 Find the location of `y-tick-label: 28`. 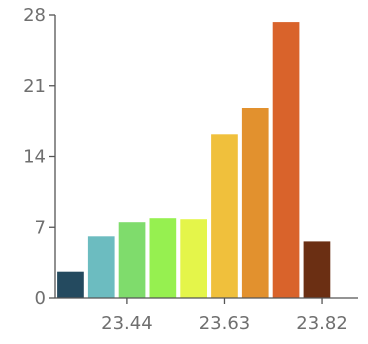

y-tick-label: 28 is located at coordinates (34, 15).